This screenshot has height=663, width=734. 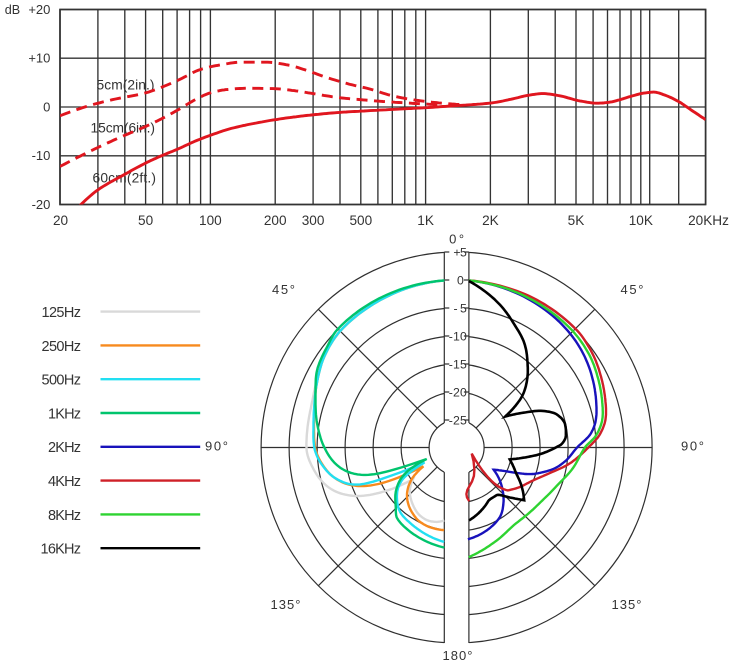 I want to click on svg-text: 1K, so click(x=425, y=220).